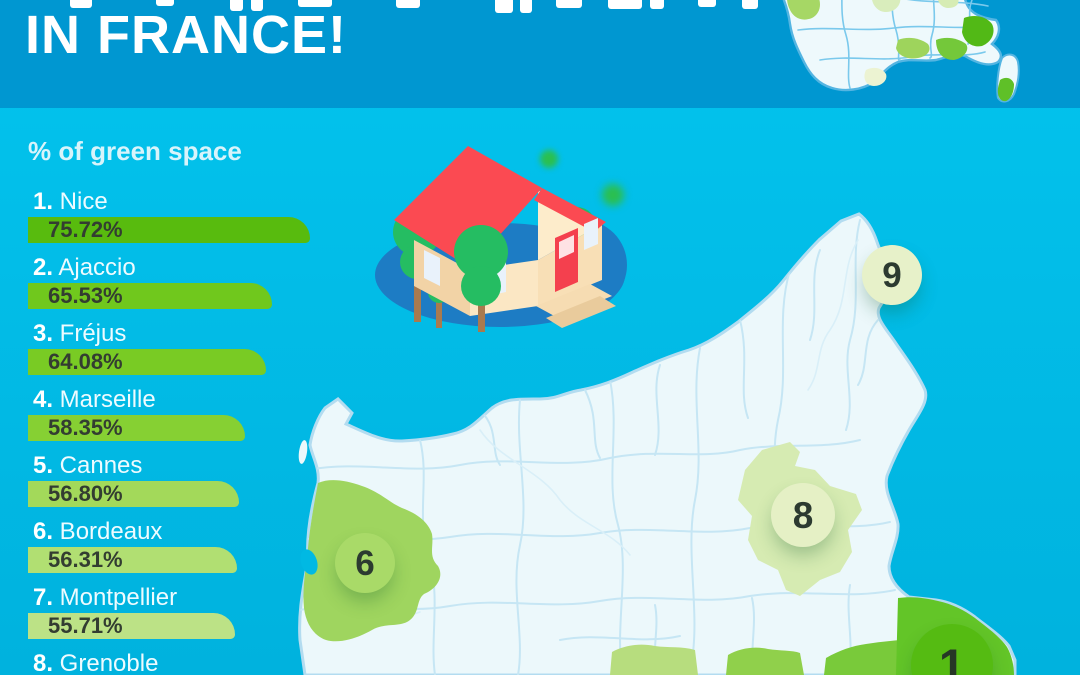  Describe the element at coordinates (892, 275) in the screenshot. I see `map-rank-marker-9: 9` at that location.